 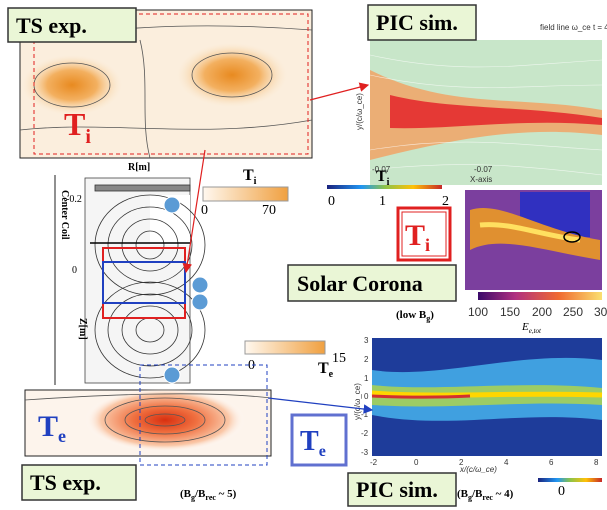 I want to click on z-tick: -0.2, so click(x=74, y=199).